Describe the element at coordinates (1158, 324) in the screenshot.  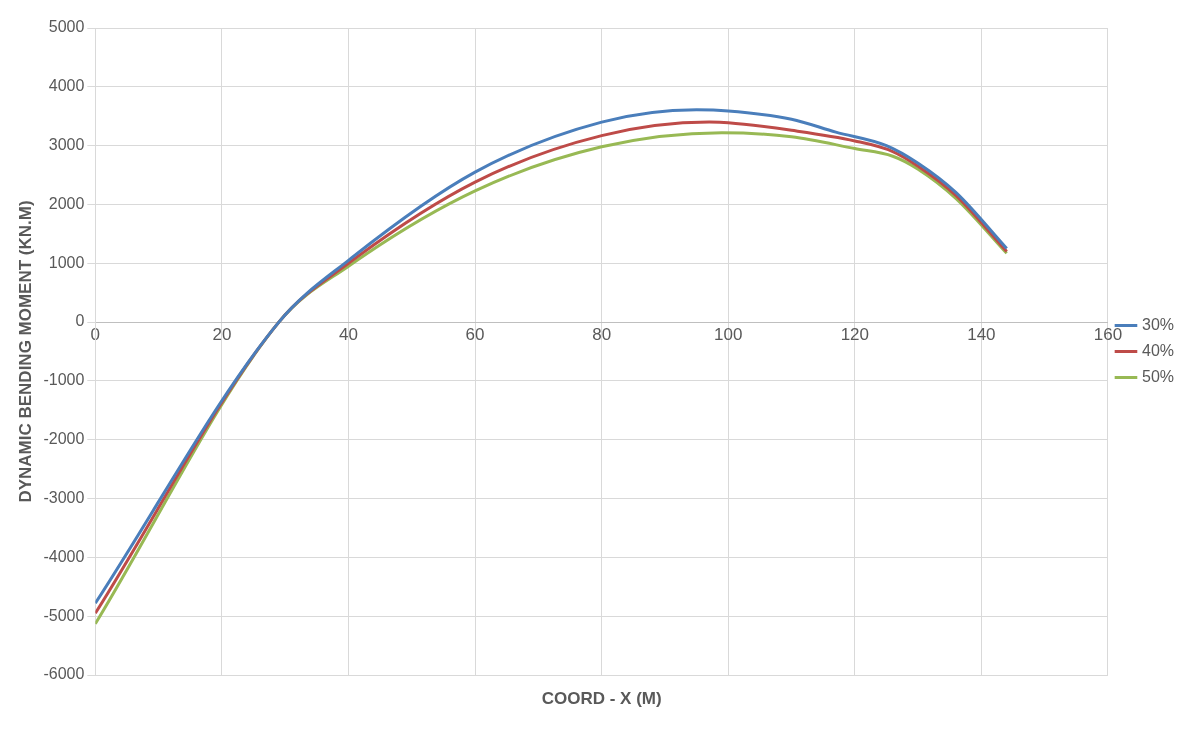
I see `legend-label: 30%` at that location.